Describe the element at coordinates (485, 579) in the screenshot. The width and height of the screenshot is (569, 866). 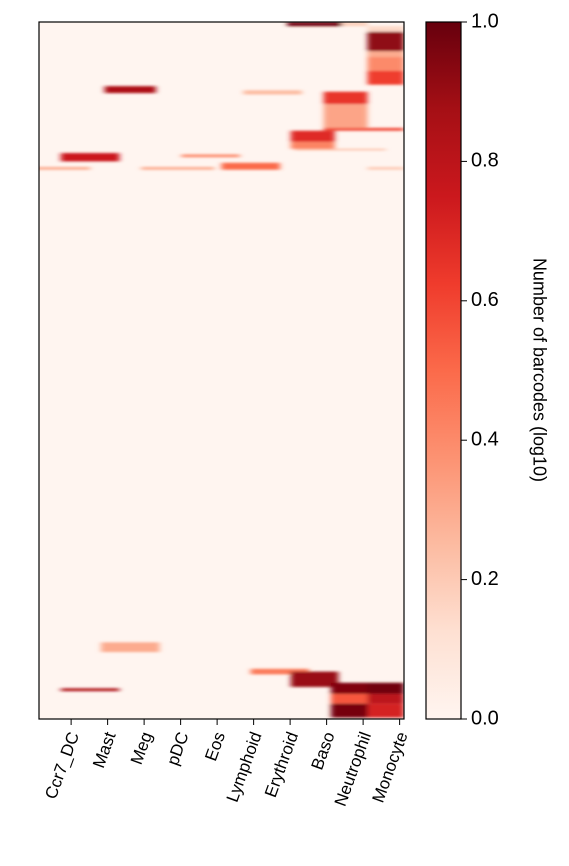
I see `colorbar-tick-label: 0.2` at that location.